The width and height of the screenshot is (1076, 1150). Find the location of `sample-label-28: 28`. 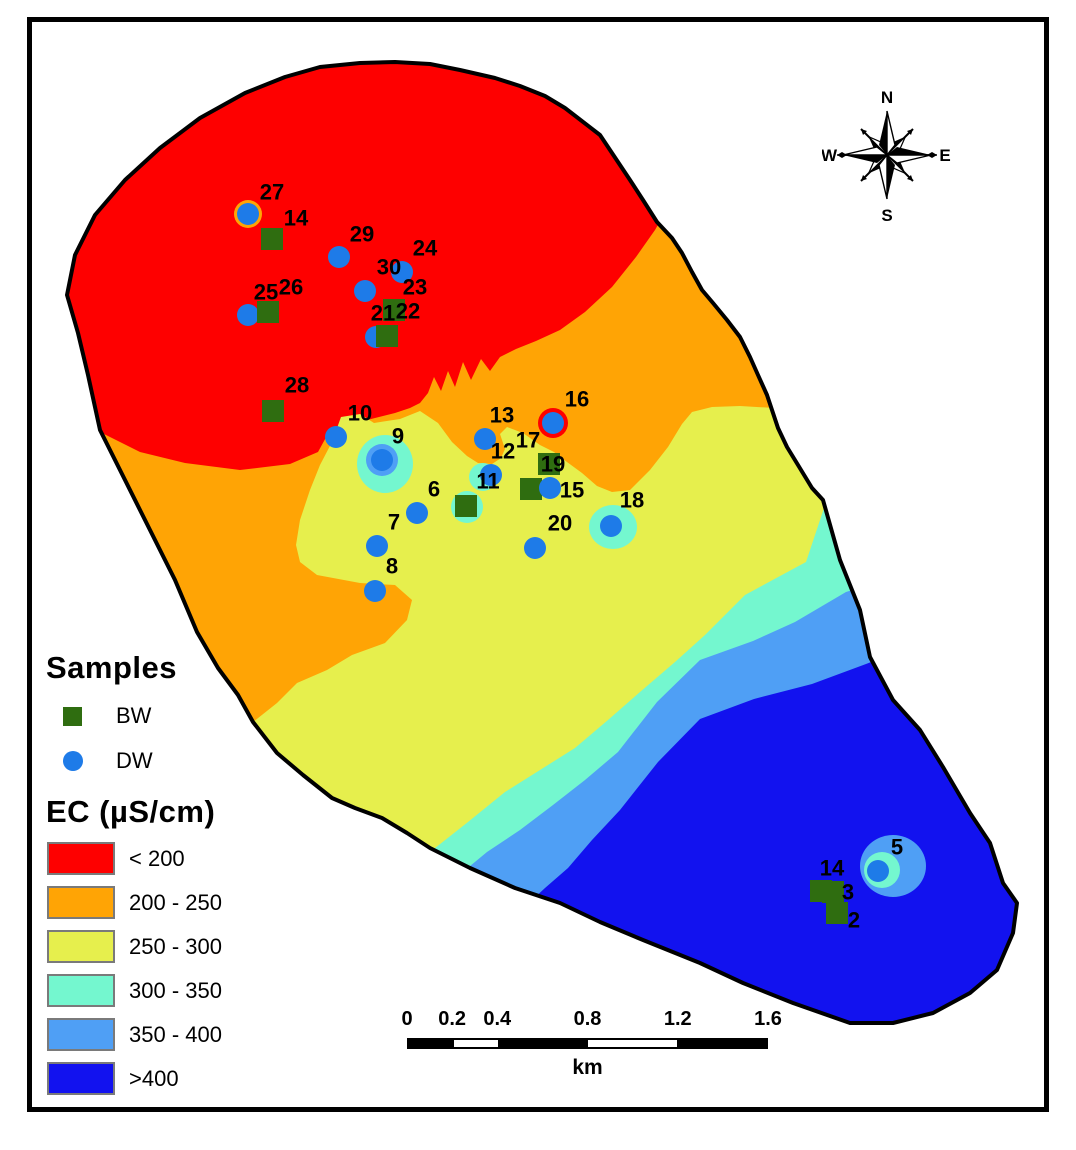

sample-label-28: 28 is located at coordinates (297, 385).